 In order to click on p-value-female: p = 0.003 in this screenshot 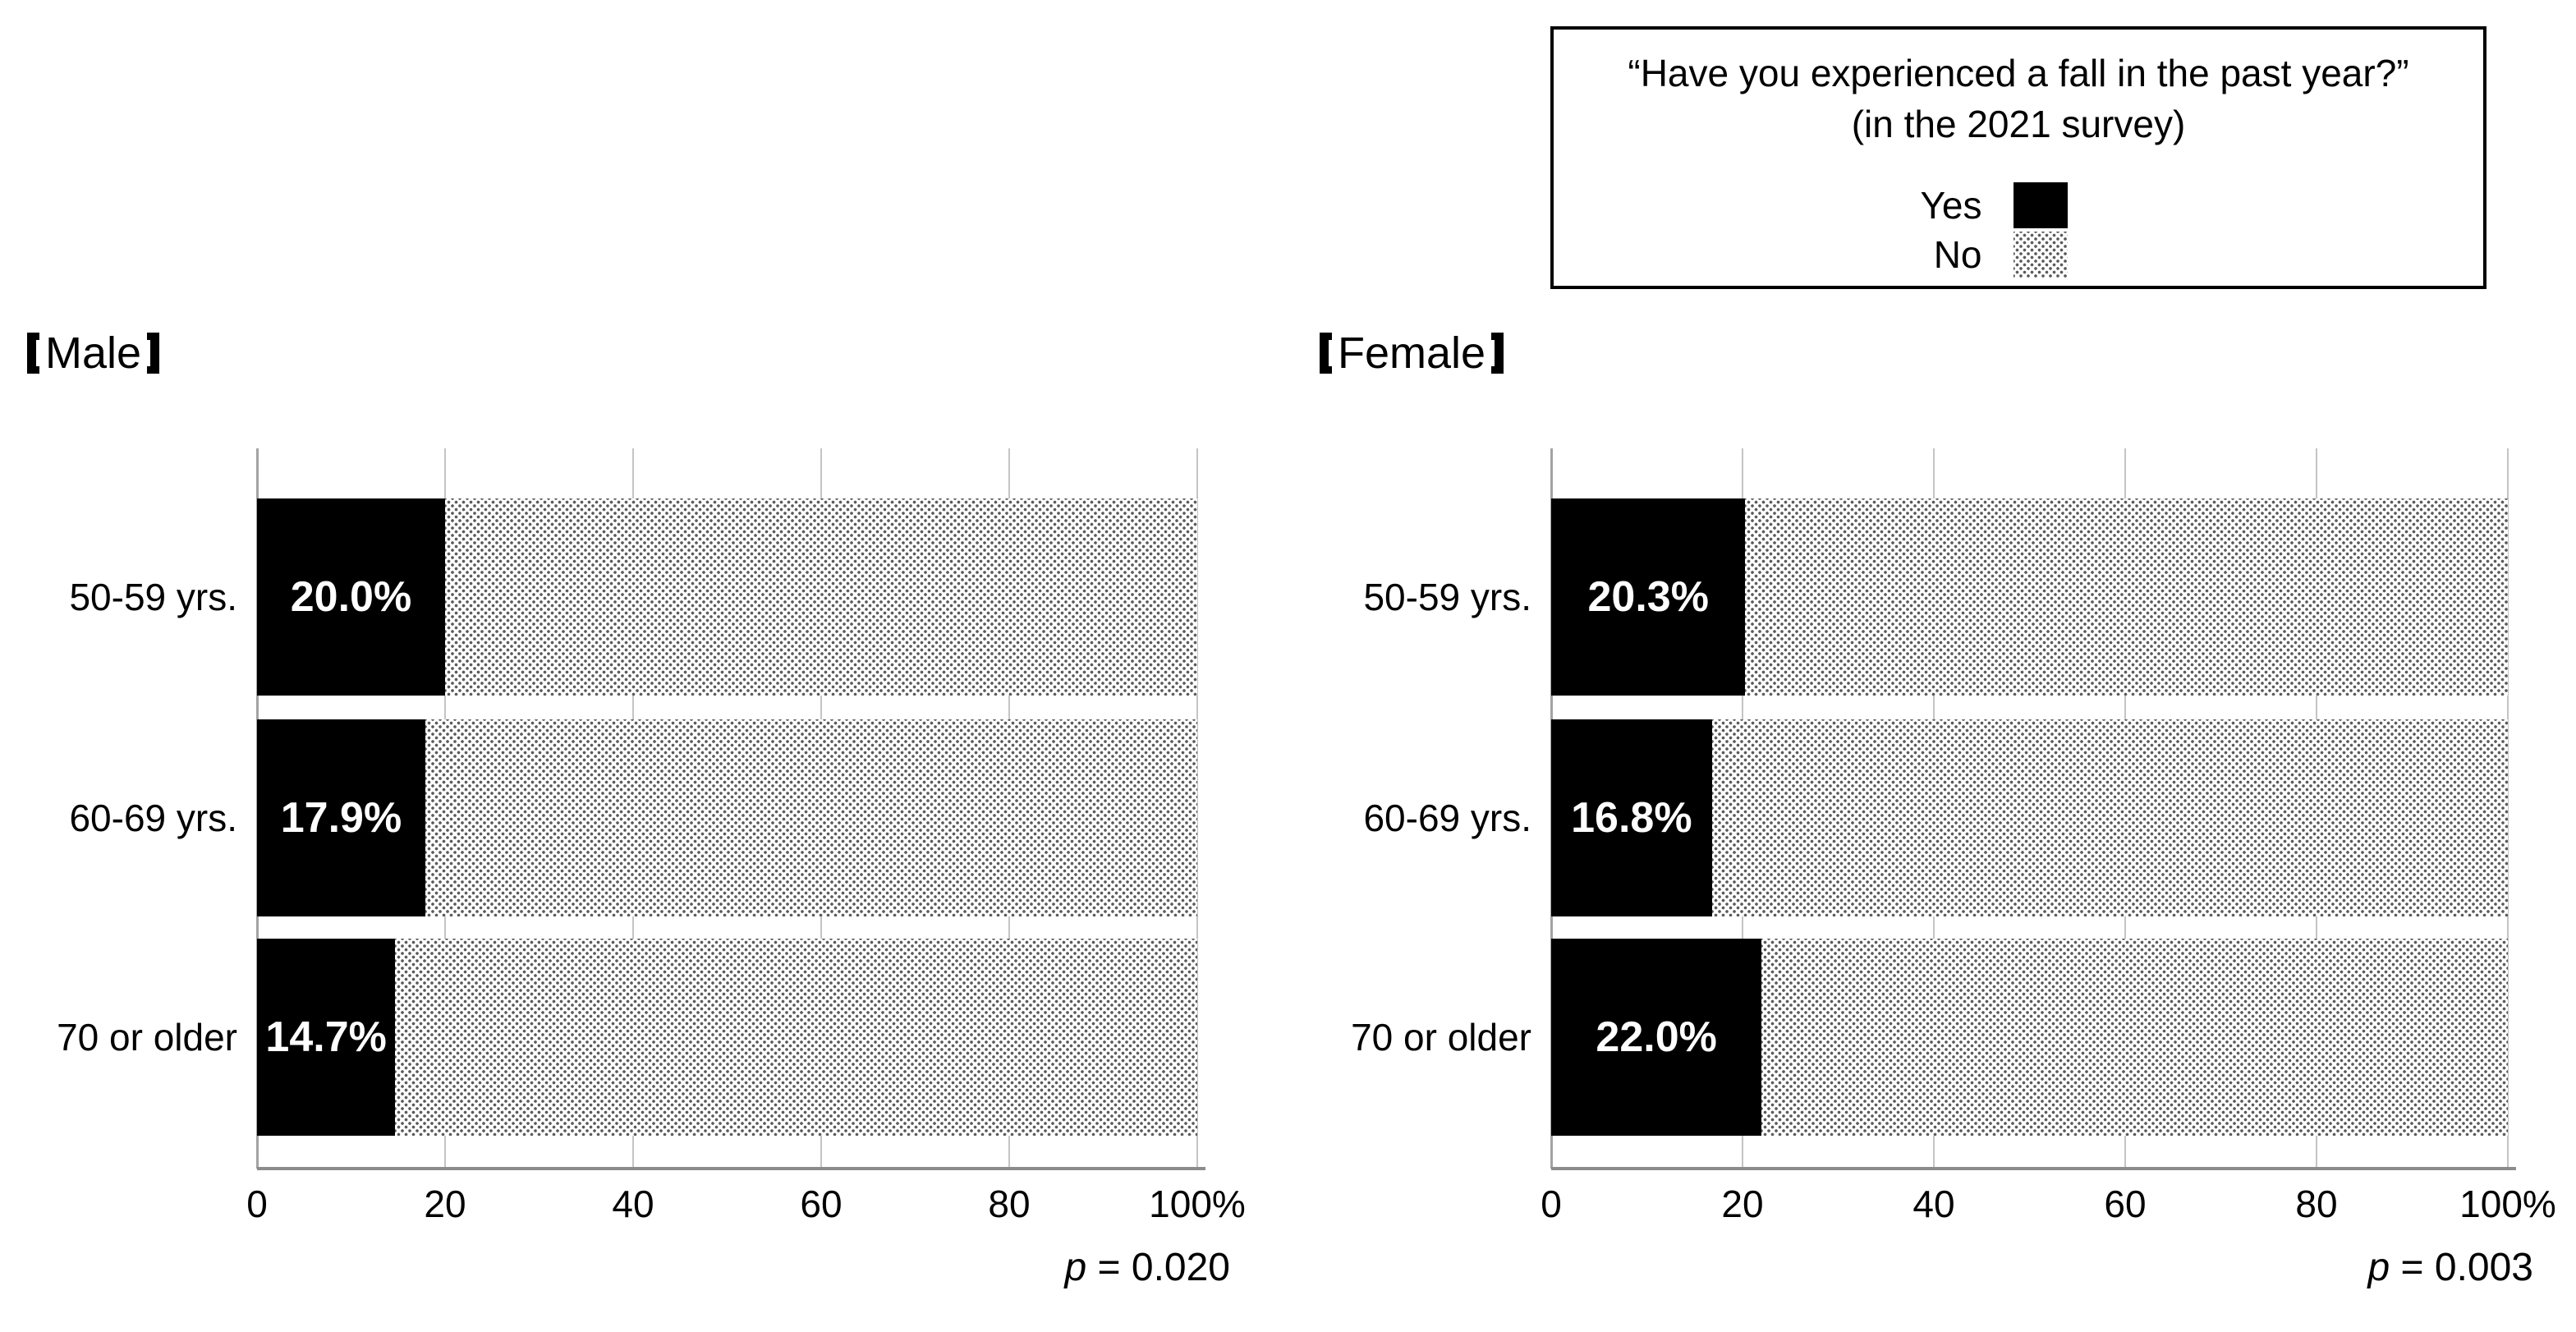, I will do `click(2360, 1267)`.